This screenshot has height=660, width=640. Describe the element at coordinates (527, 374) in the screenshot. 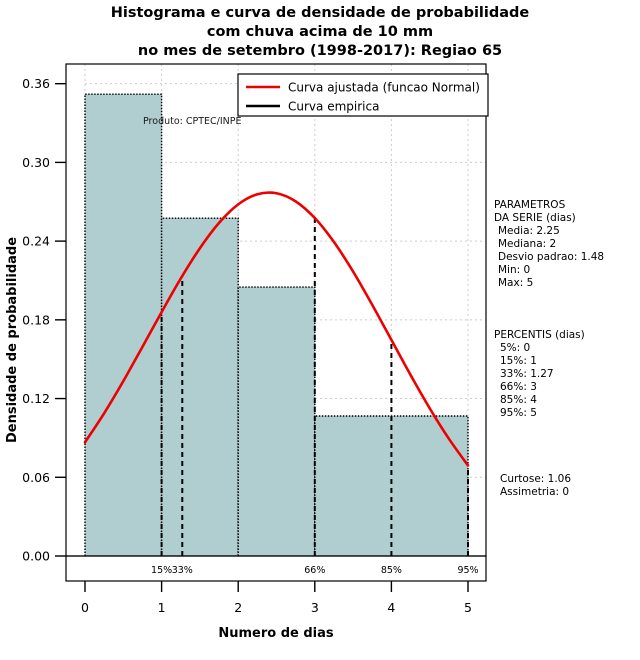

I see `percentil-row: 33%: 1.27` at that location.